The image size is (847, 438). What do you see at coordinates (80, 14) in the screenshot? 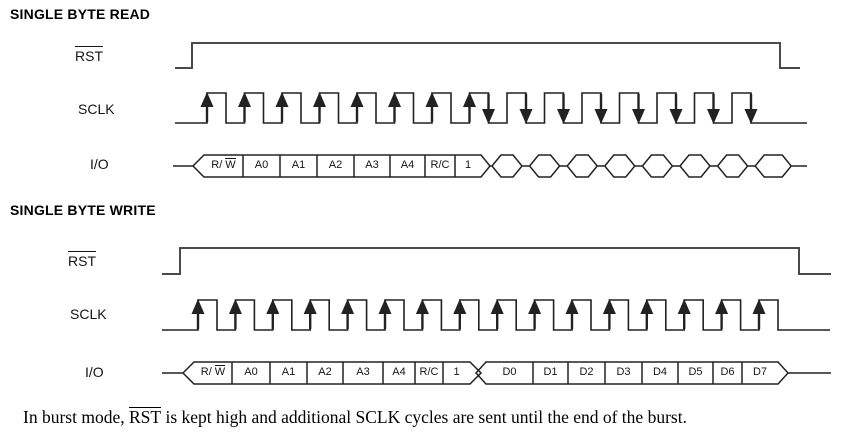
I see `read-section-title: SINGLE BYTE READ` at bounding box center [80, 14].